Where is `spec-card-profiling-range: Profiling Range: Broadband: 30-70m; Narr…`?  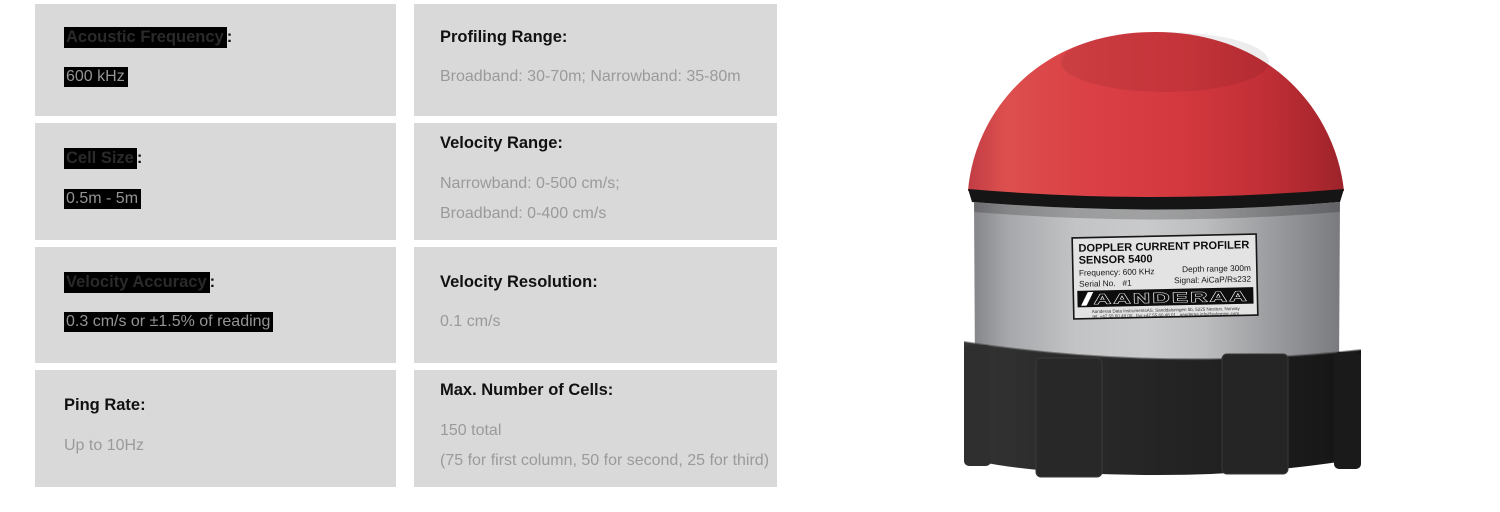
spec-card-profiling-range: Profiling Range: Broadband: 30-70m; Narr… is located at coordinates (595, 60).